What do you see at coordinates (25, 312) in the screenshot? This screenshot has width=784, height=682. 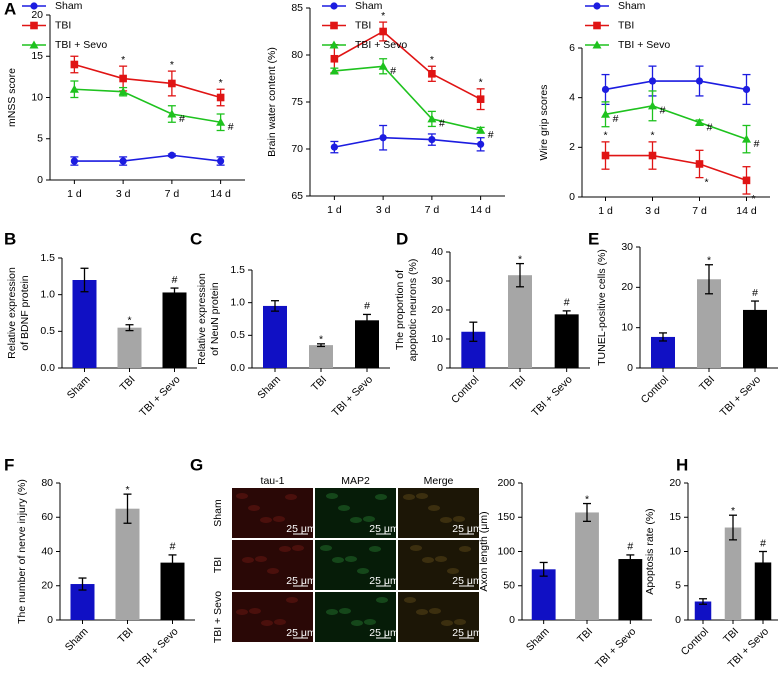 I see `y-axis-label: of BDNF protein` at bounding box center [25, 312].